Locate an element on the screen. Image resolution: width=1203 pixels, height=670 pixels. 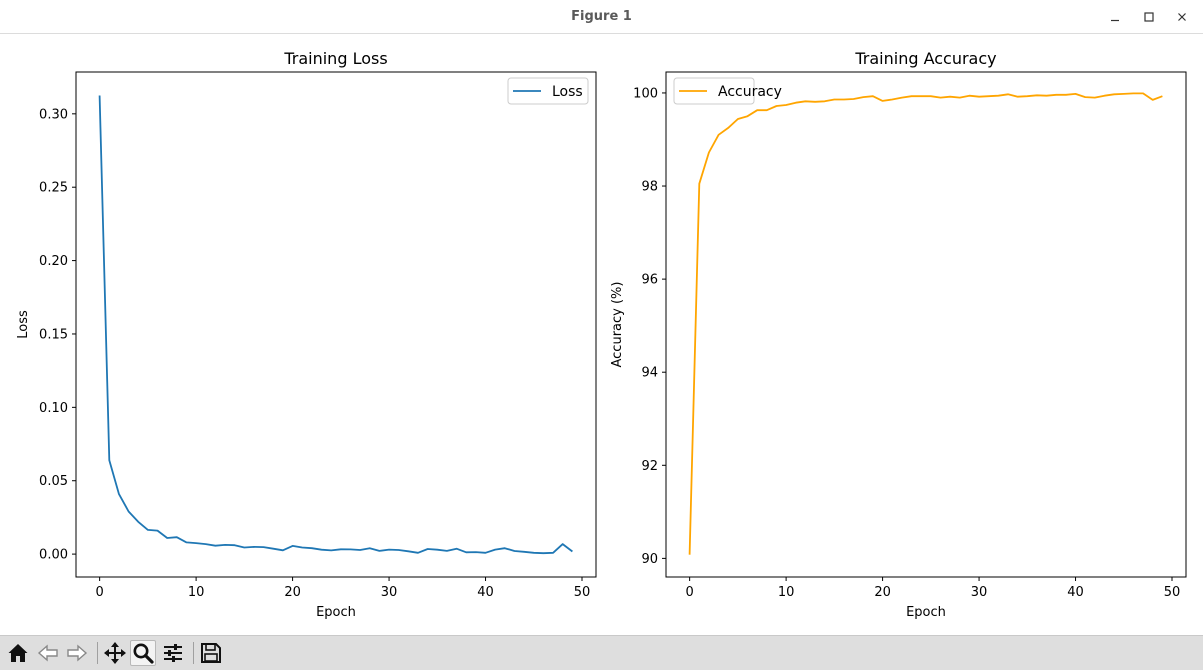
chart2-xtick-label: 20 is located at coordinates (882, 592).